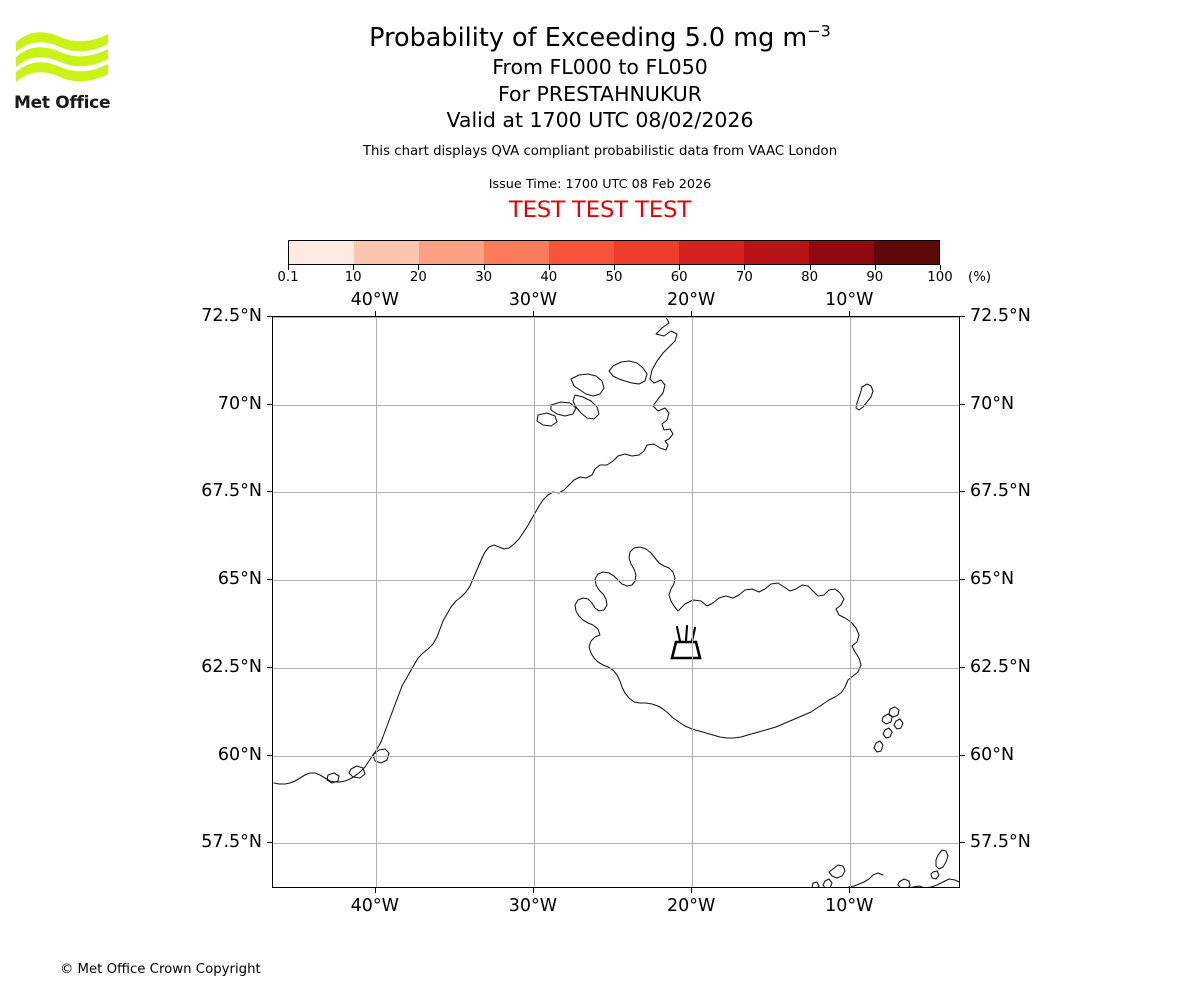  What do you see at coordinates (744, 277) in the screenshot?
I see `colorbar-label-70: 70` at bounding box center [744, 277].